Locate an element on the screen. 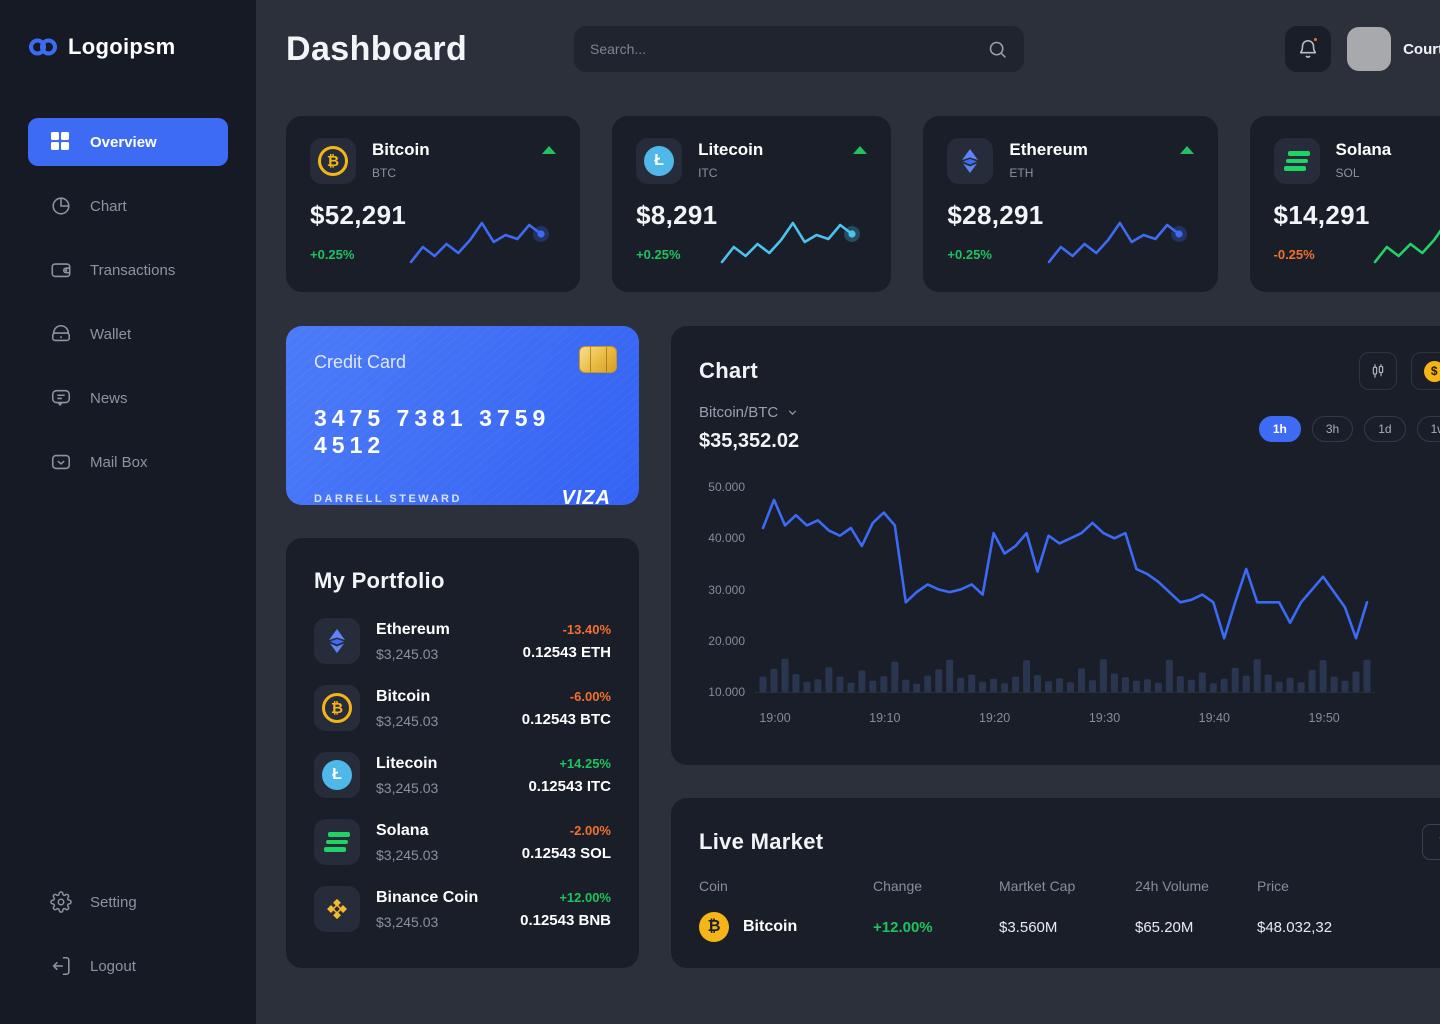 The height and width of the screenshot is (1024, 1440). sidebar-item-news: News is located at coordinates (128, 398).